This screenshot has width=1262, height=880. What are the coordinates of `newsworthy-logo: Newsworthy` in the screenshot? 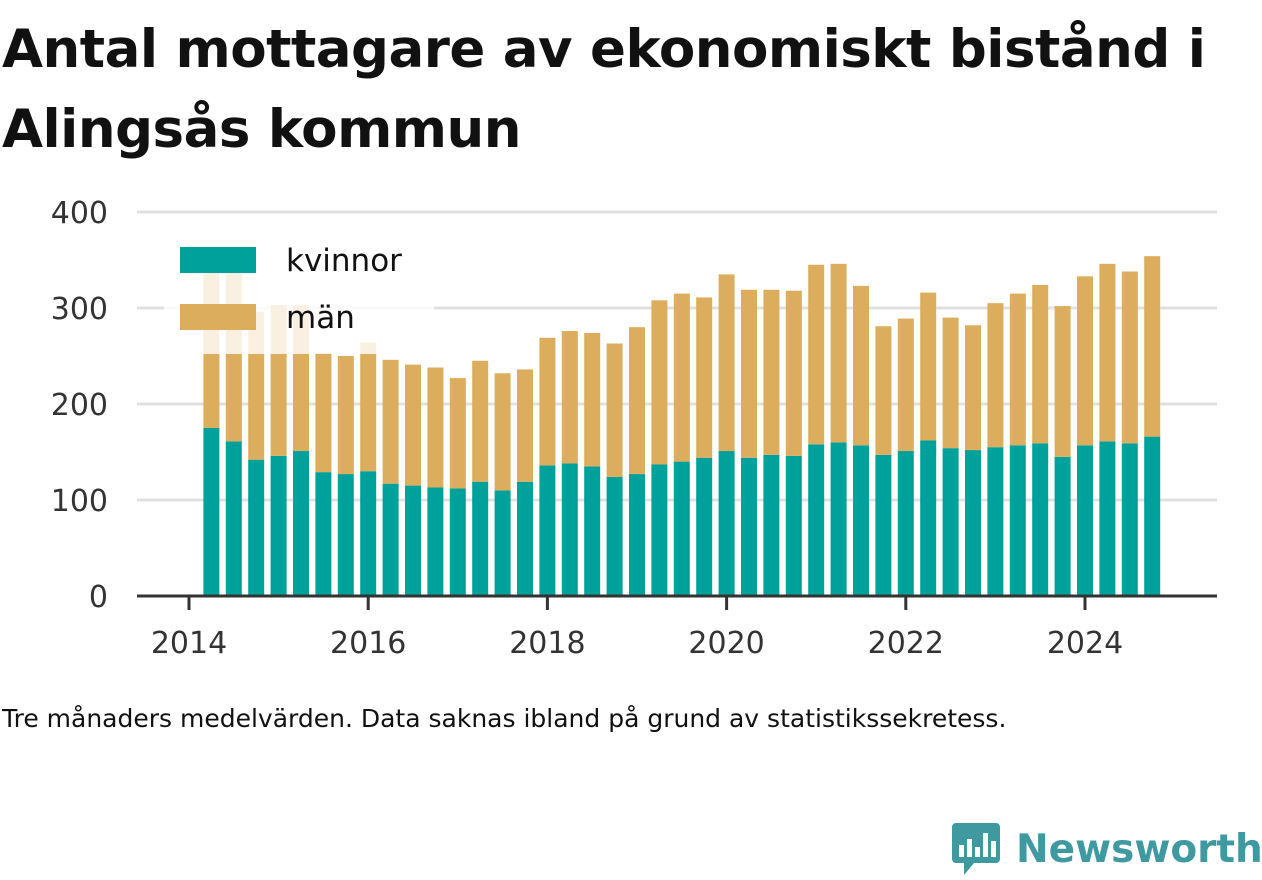 It's located at (1106, 849).